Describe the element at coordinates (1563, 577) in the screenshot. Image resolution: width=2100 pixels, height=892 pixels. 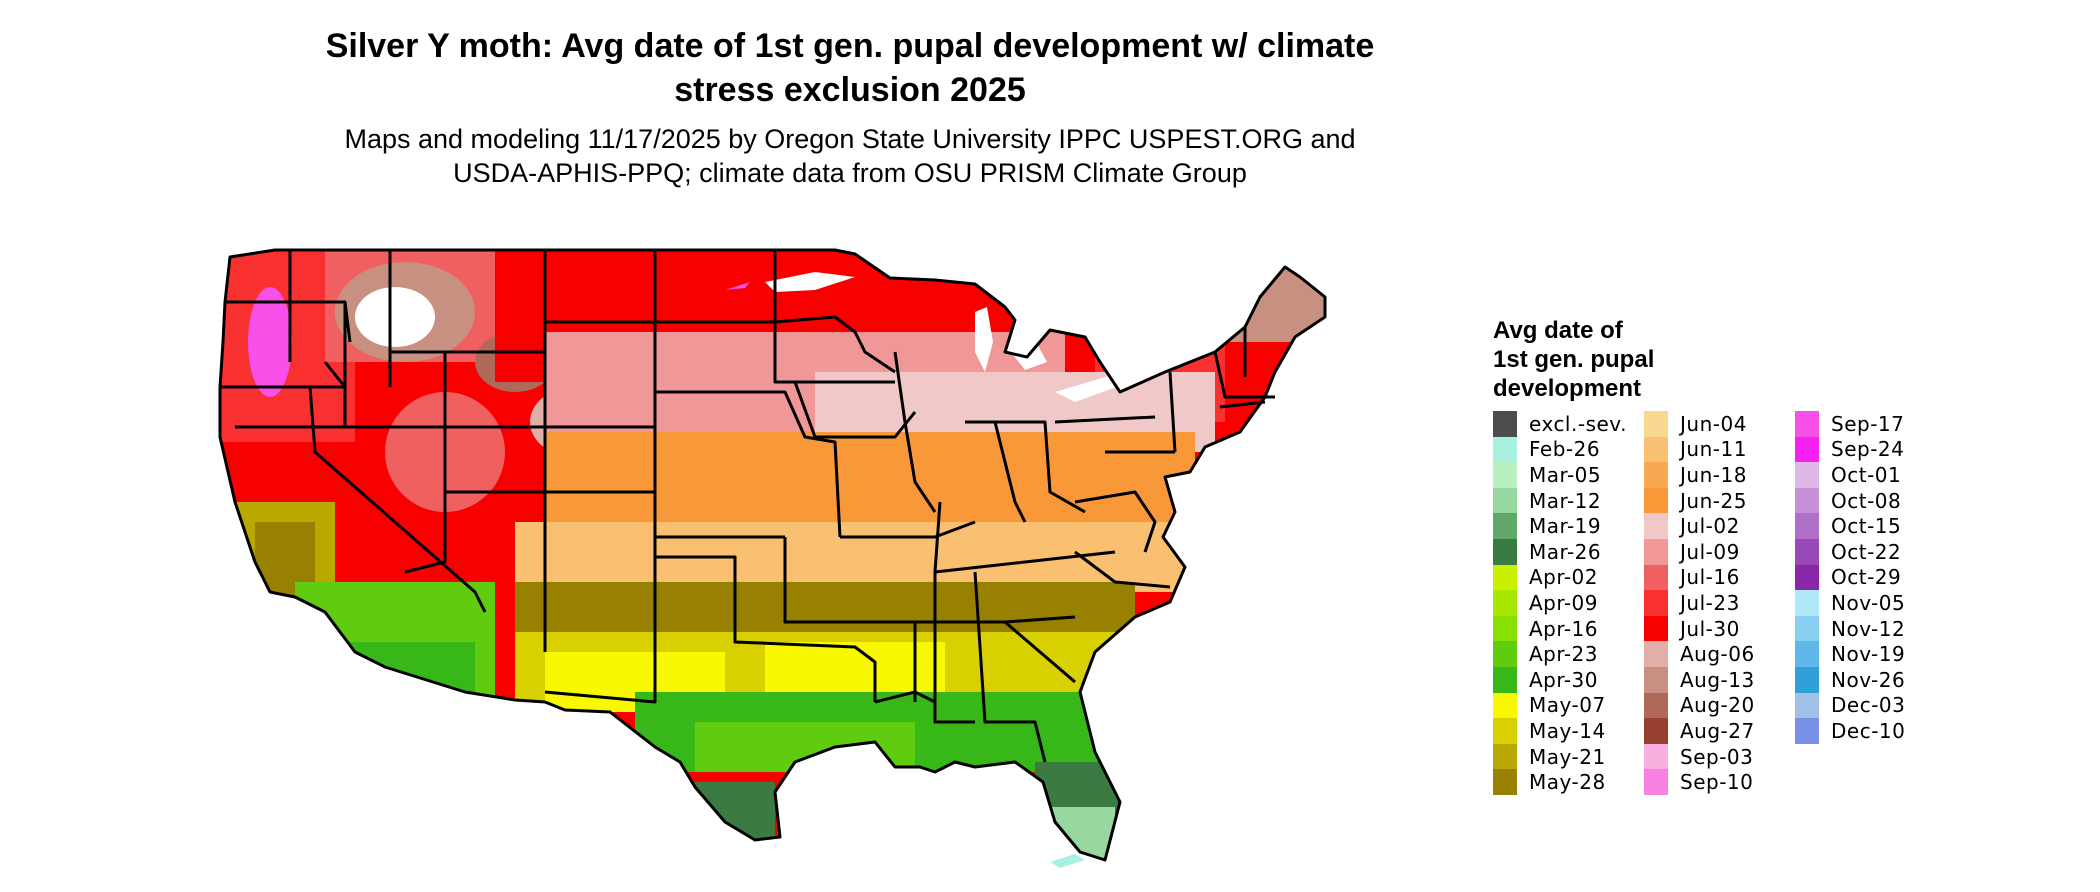
I see `legend-label: Apr-02` at that location.